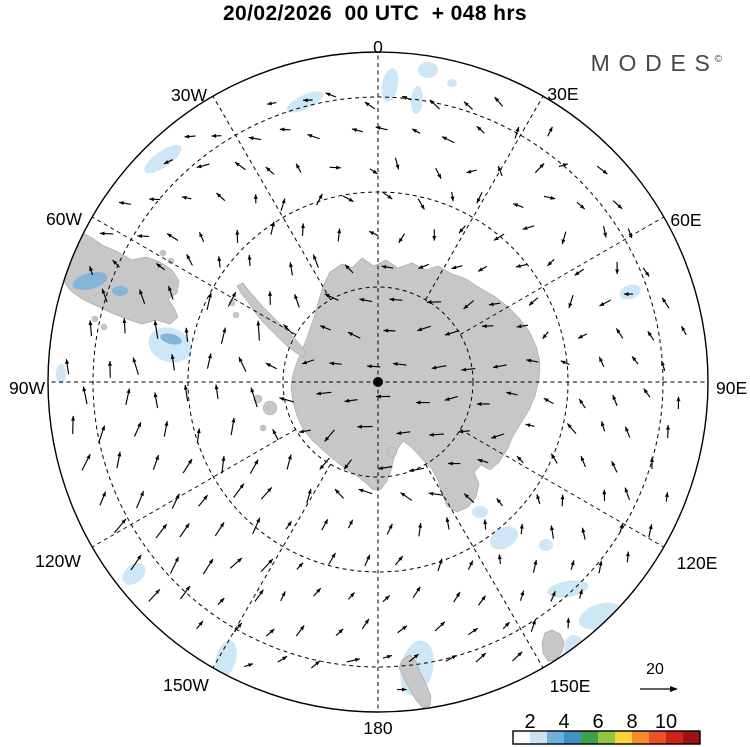 This screenshot has width=750, height=747. I want to click on south-america-tip, so click(118, 276).